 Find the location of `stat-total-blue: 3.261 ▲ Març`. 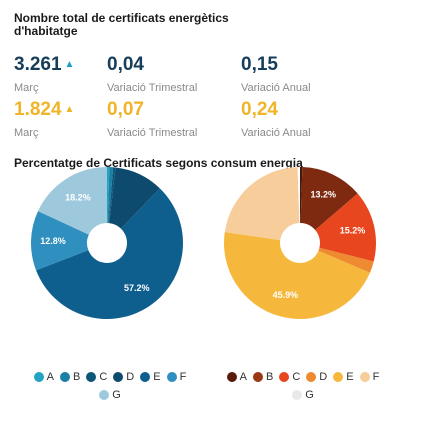

stat-total-blue: 3.261 ▲ Març is located at coordinates (44, 75).